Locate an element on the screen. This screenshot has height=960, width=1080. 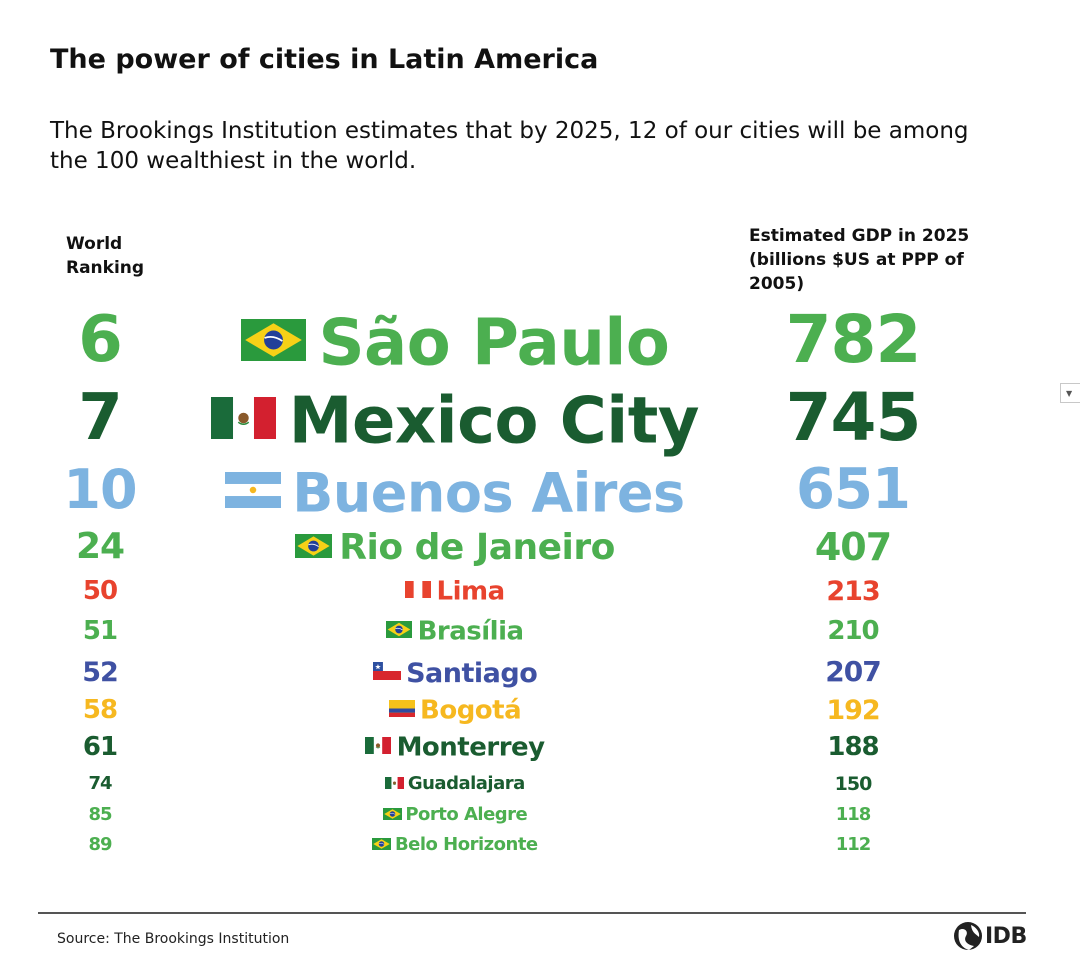
city-label: Brasília is located at coordinates (455, 631).